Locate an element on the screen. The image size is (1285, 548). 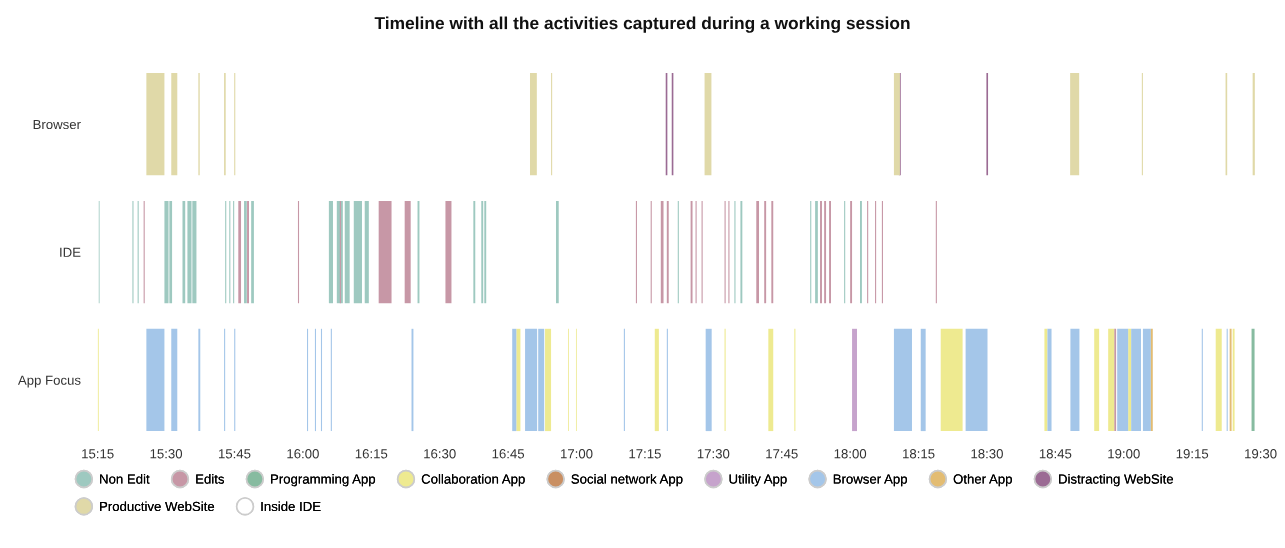
x-tick-label: 18:15 is located at coordinates (919, 454).